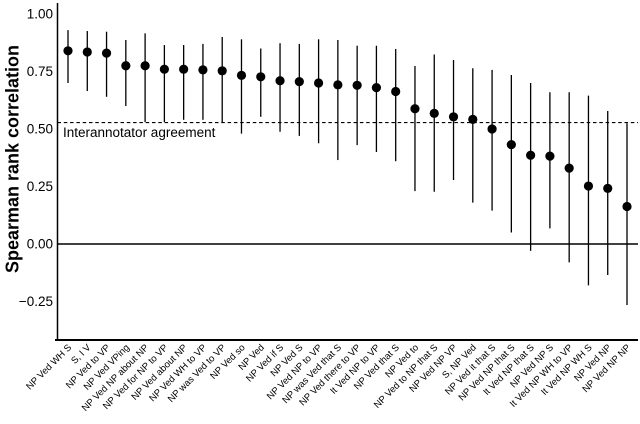 This screenshot has width=640, height=424. I want to click on interannotator-agreement-label: Interannotator agreement, so click(139, 132).